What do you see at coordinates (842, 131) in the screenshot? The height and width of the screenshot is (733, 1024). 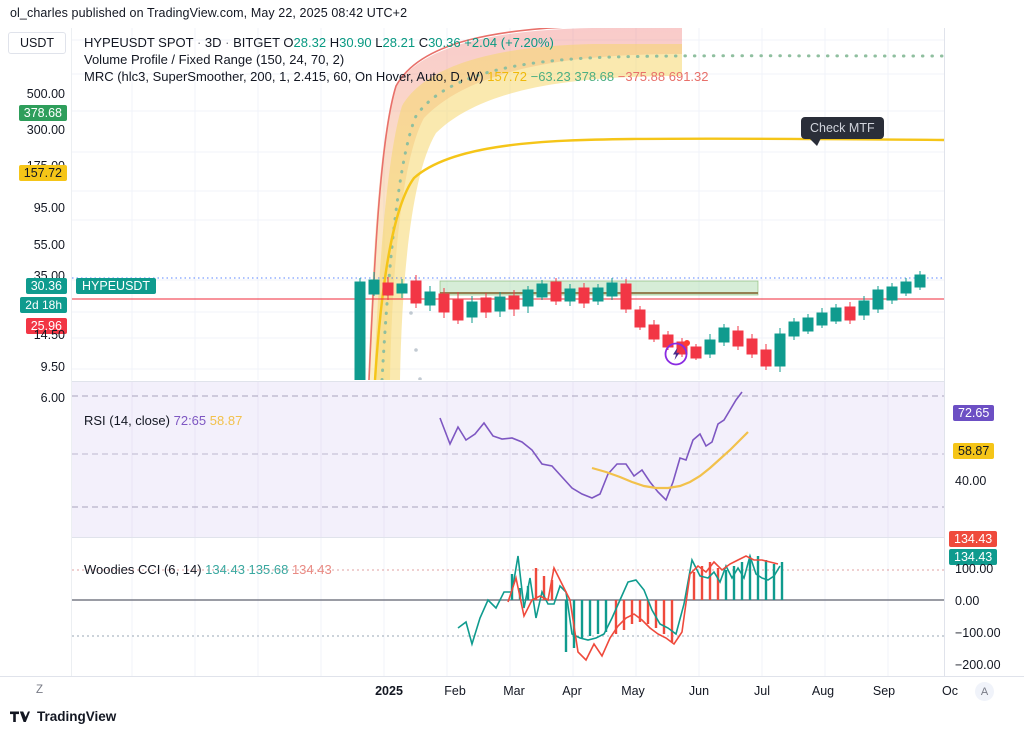 I see `check-mtf-tooltip: Check MTF` at bounding box center [842, 131].